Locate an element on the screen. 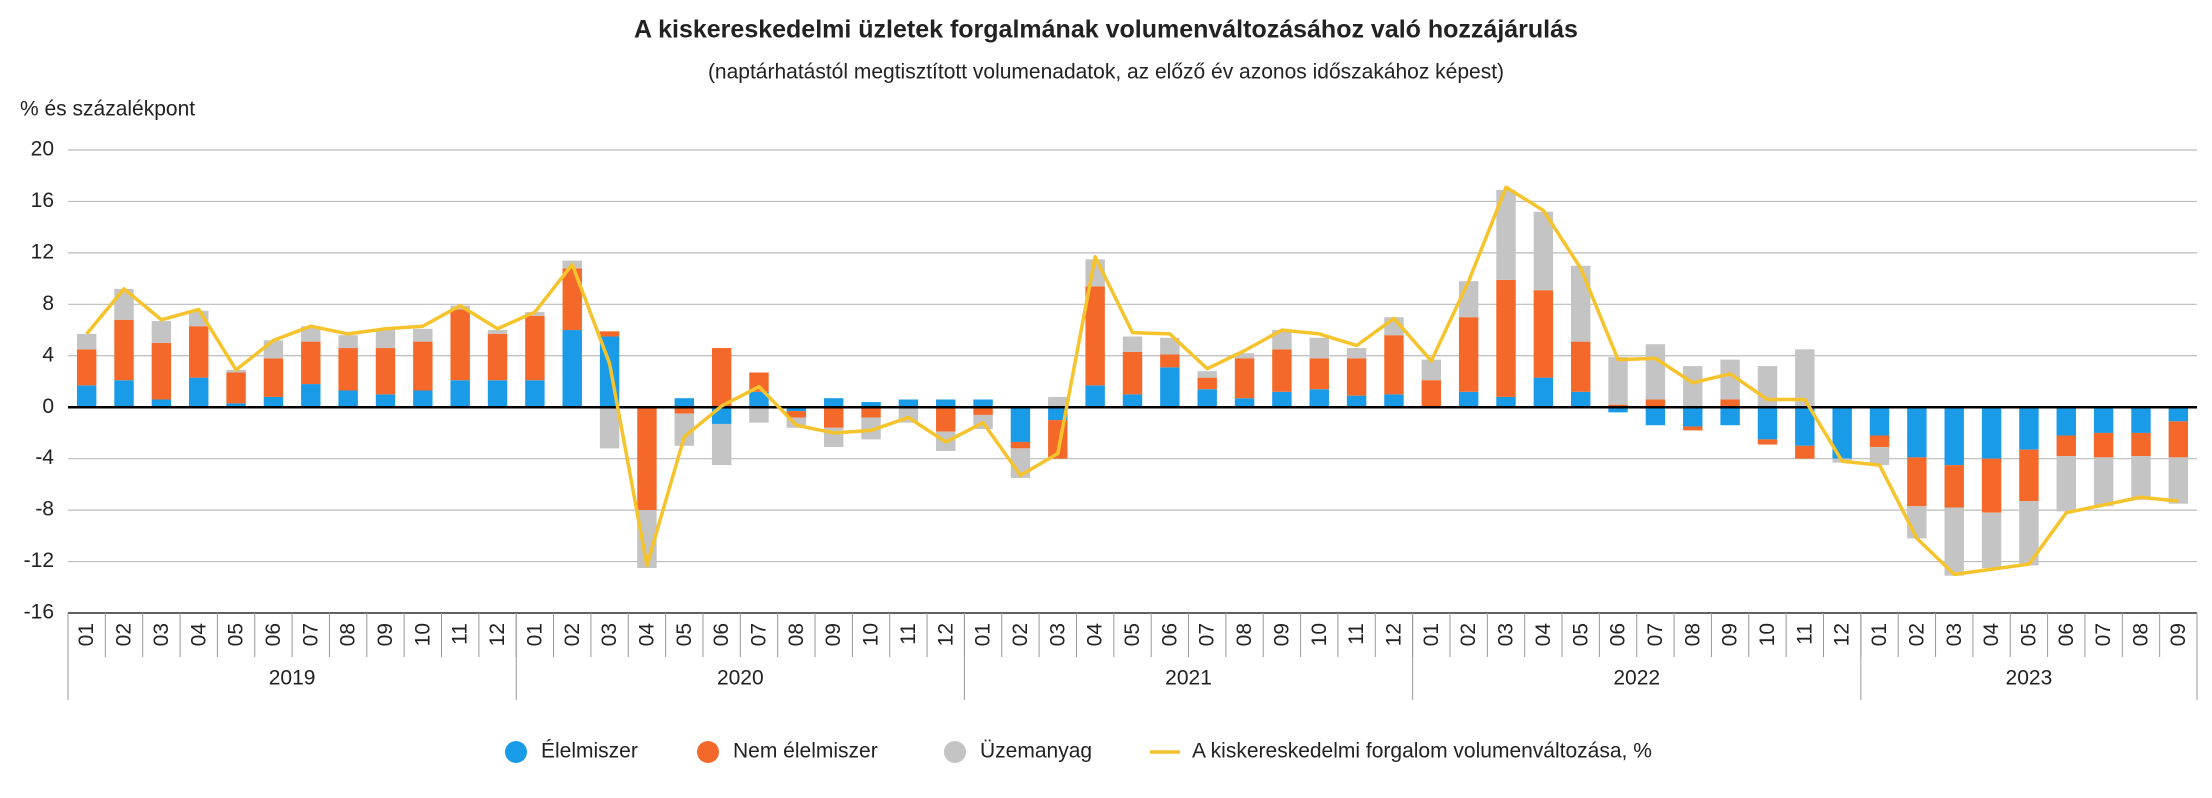 The width and height of the screenshot is (2212, 798). legend-label: Nem élelmiszer is located at coordinates (805, 751).